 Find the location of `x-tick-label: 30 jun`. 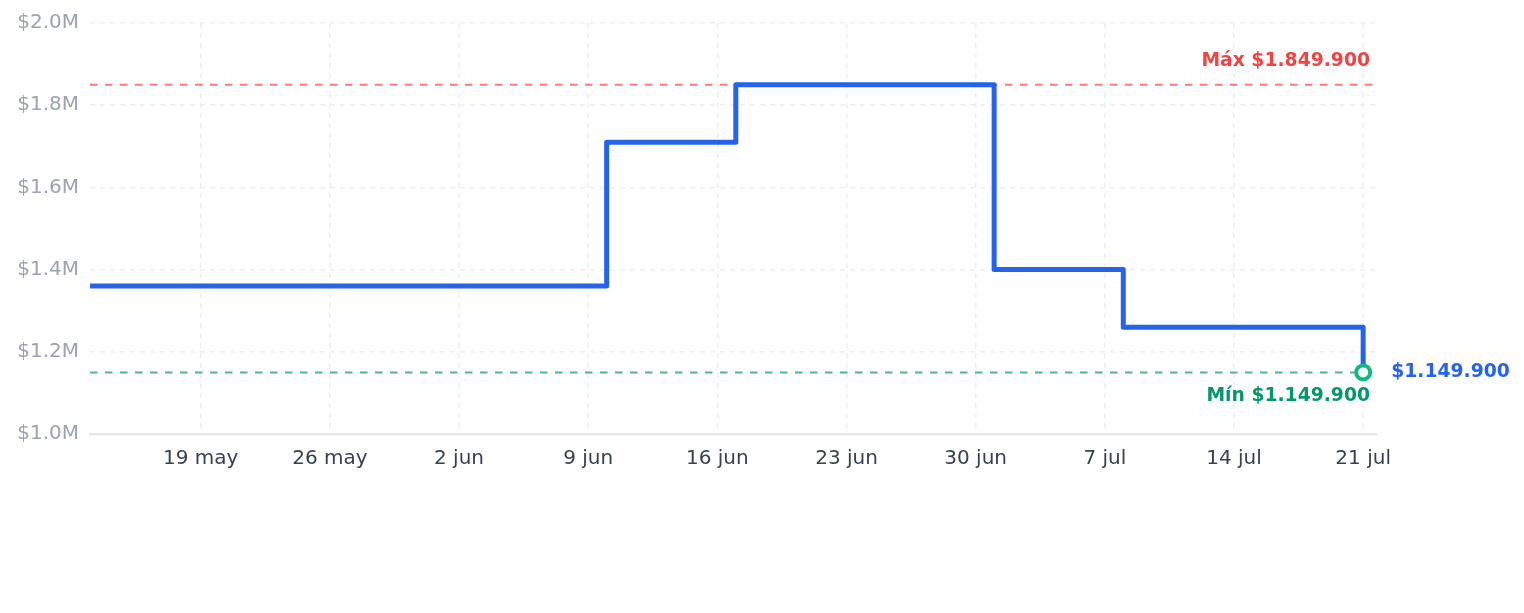

x-tick-label: 30 jun is located at coordinates (976, 457).